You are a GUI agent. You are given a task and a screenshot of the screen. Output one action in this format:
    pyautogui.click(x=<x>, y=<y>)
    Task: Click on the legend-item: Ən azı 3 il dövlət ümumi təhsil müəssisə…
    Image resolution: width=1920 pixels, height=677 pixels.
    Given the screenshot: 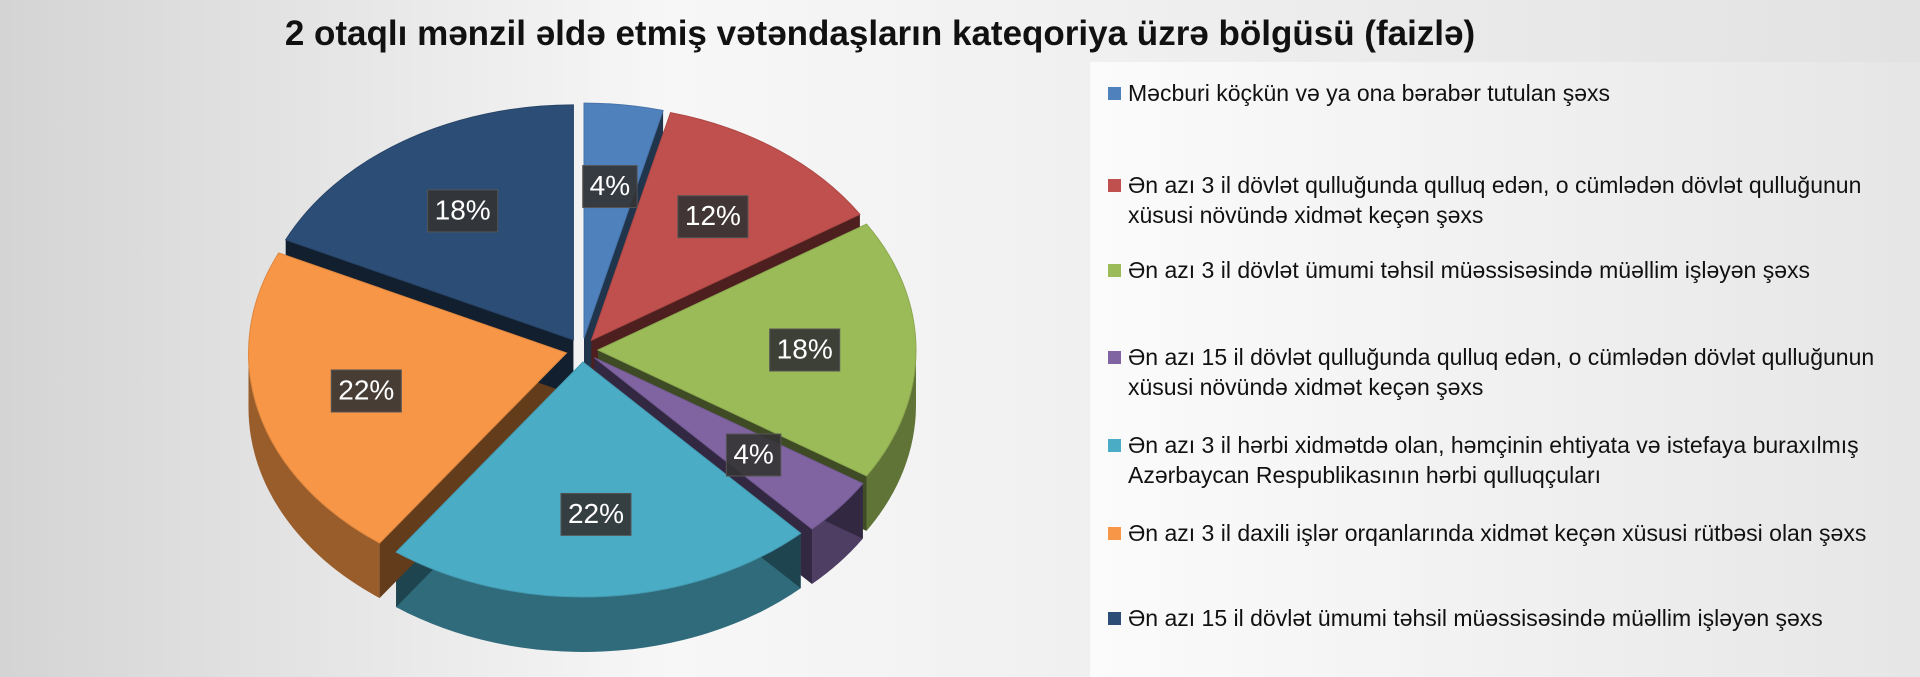 What is the action you would take?
    pyautogui.click(x=1513, y=270)
    